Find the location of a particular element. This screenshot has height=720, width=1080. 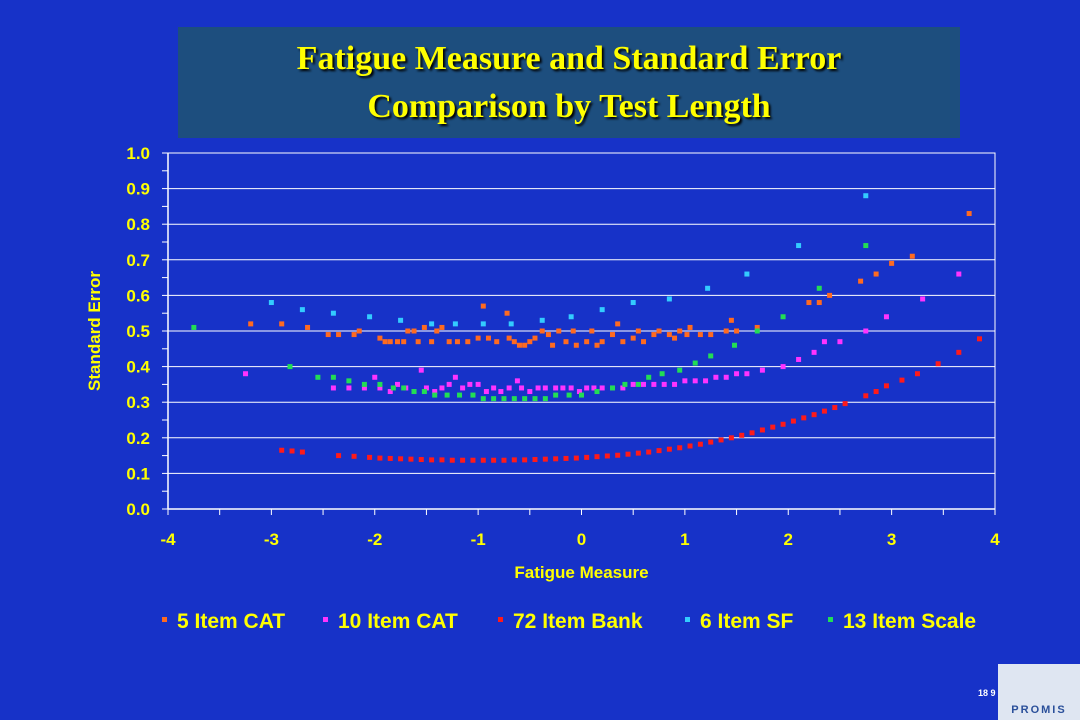

legend-label: 6 Item SF is located at coordinates (747, 621).